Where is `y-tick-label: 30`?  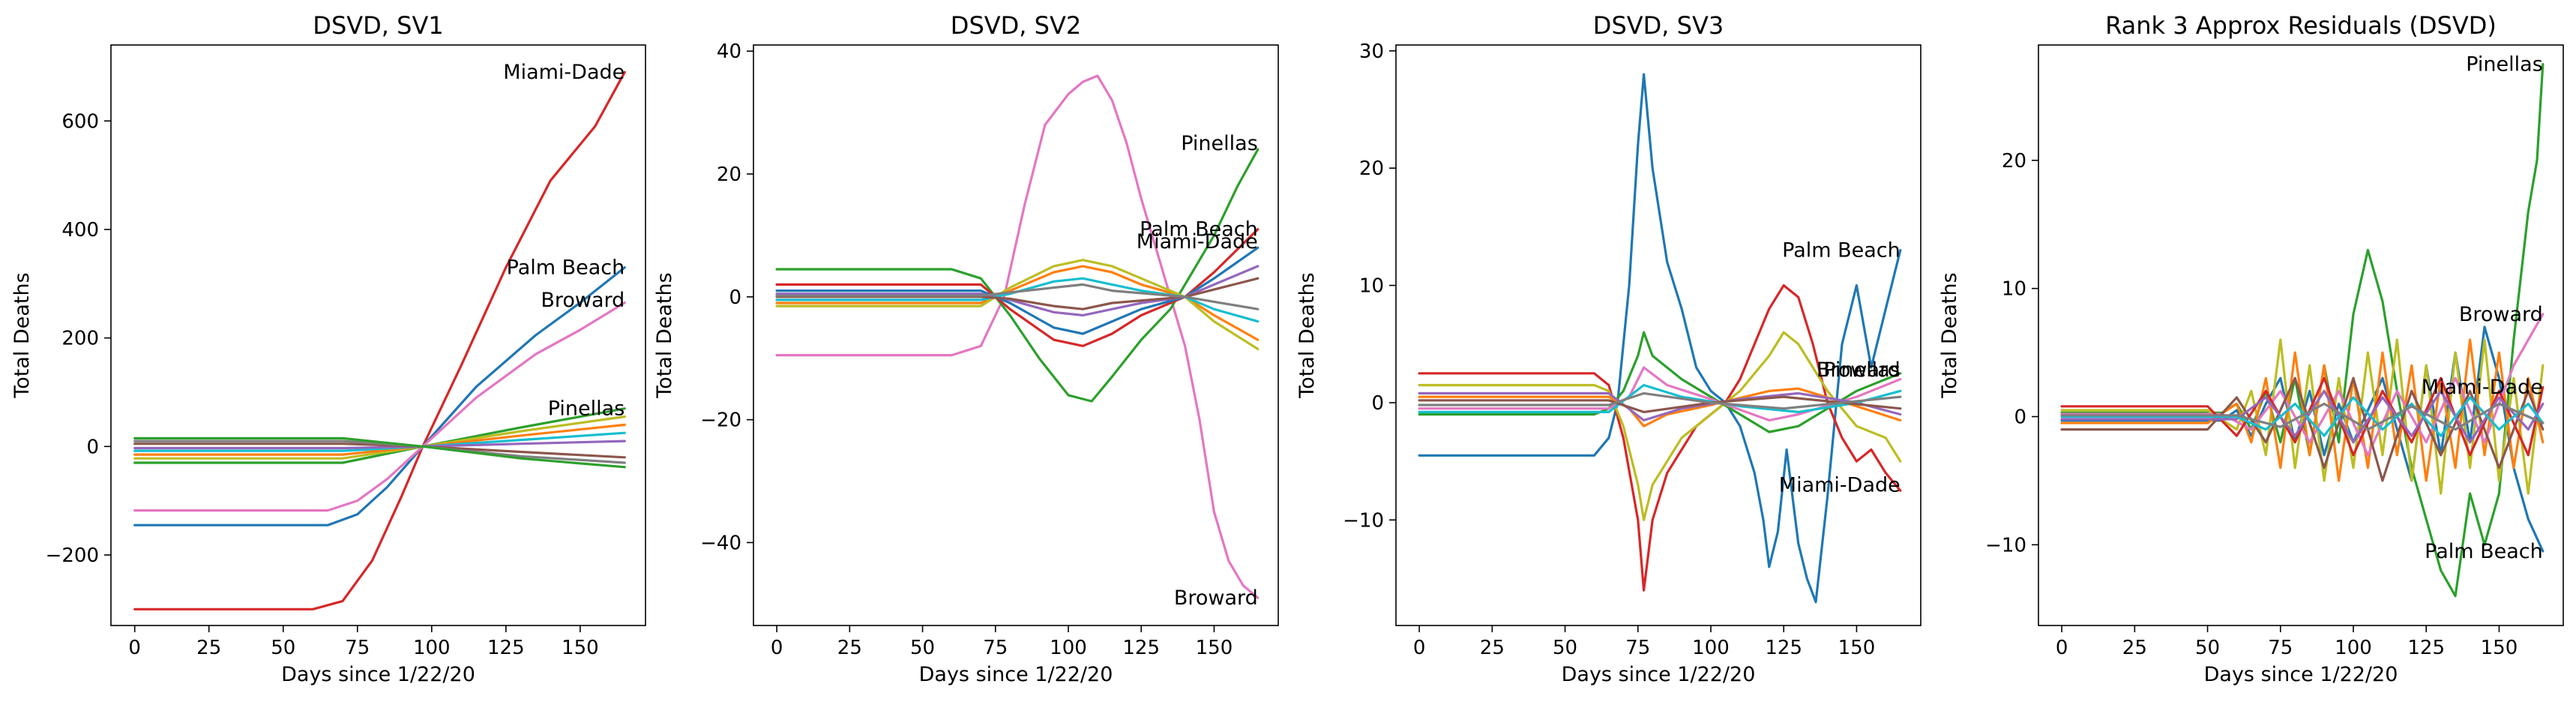 y-tick-label: 30 is located at coordinates (1372, 51).